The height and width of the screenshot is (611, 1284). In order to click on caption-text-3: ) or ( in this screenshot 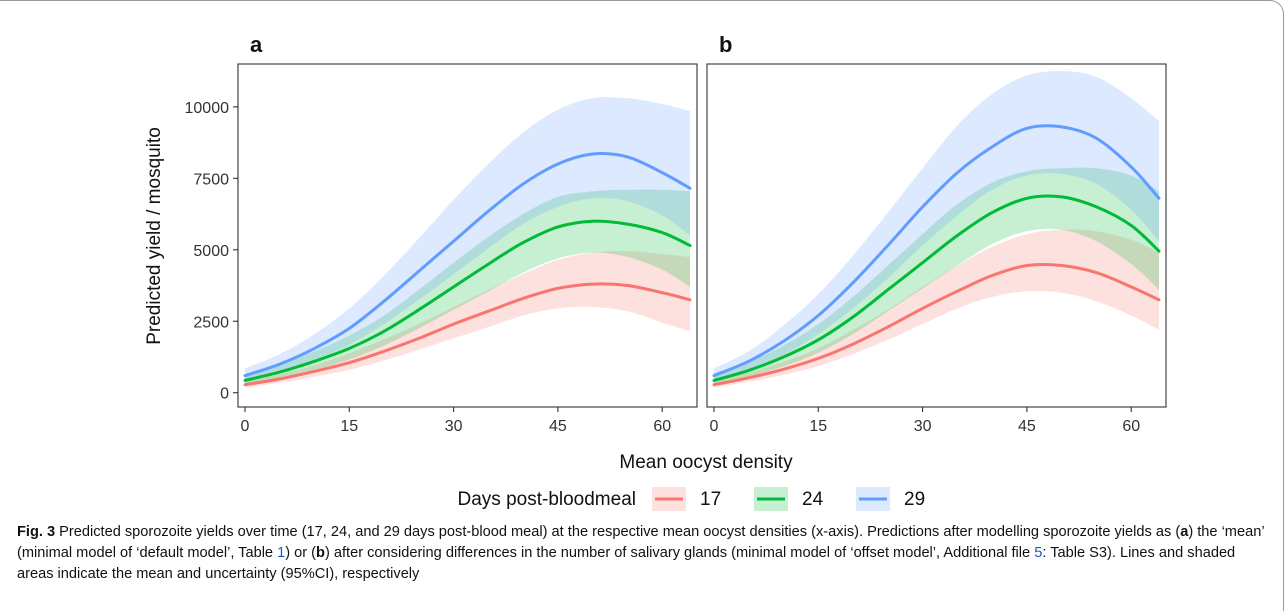, I will do `click(301, 553)`.